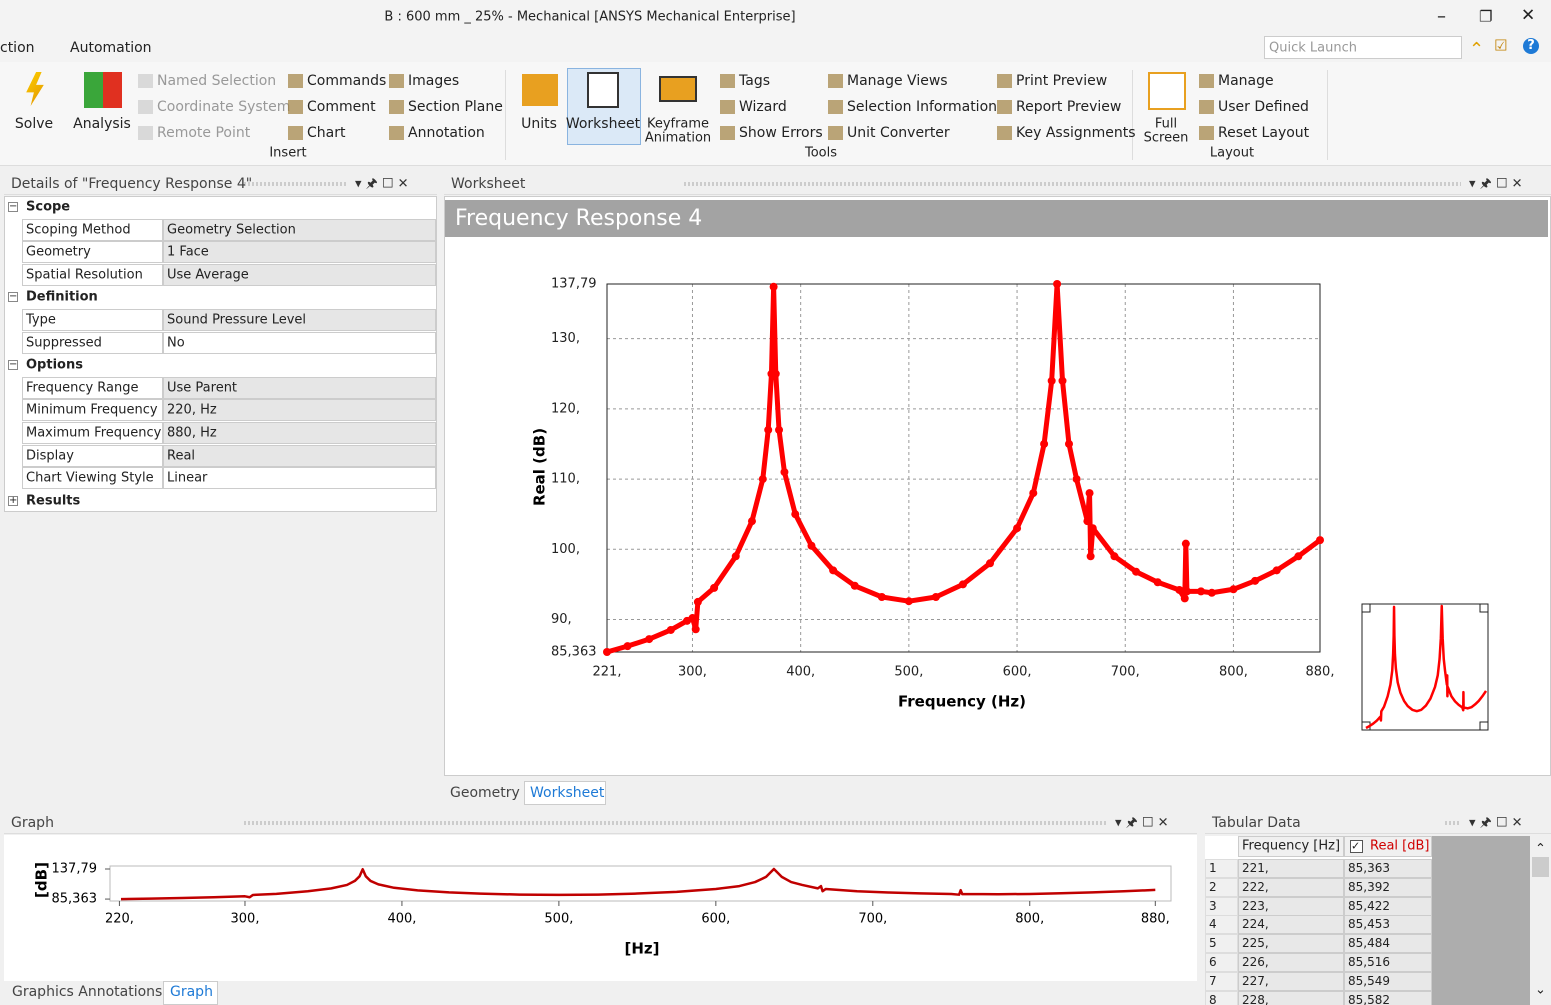 The width and height of the screenshot is (1551, 1005). I want to click on ribbon-button: Comment, so click(341, 107).